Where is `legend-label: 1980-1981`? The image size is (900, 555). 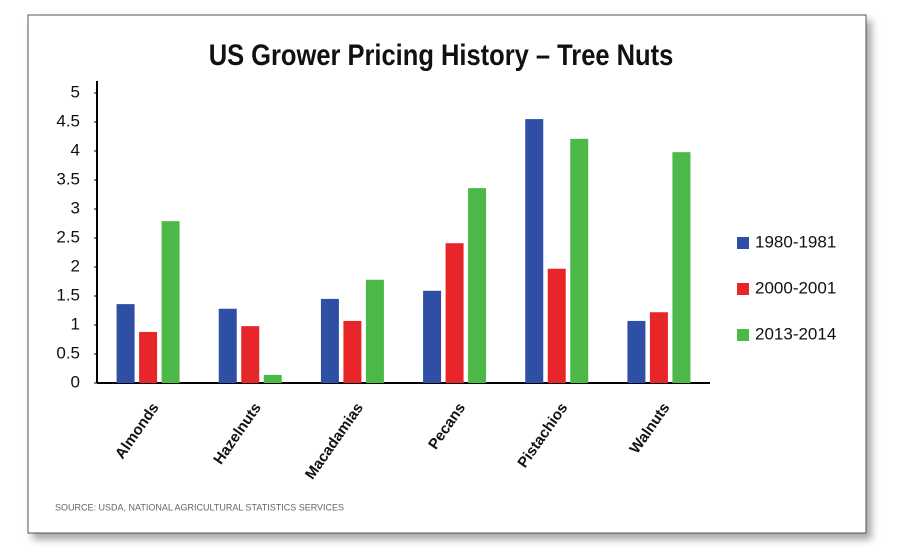 legend-label: 1980-1981 is located at coordinates (795, 241).